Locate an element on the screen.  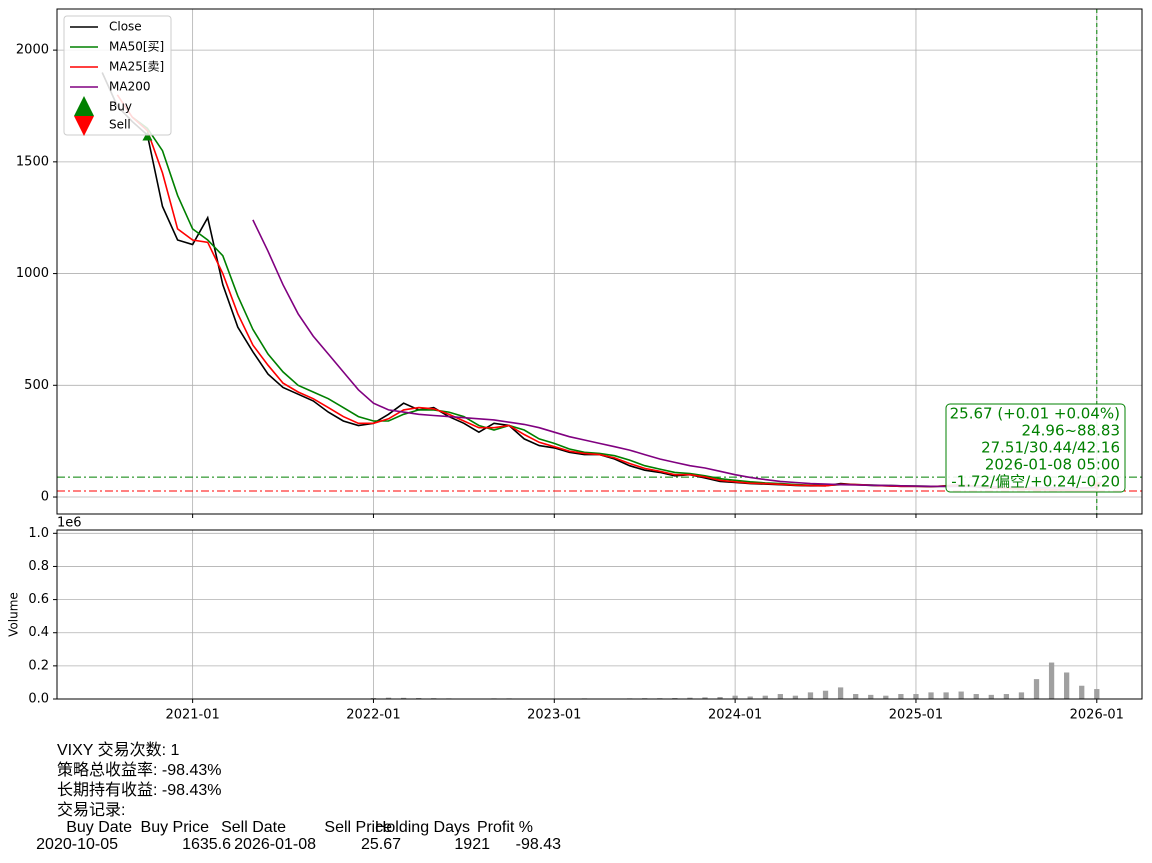
x-tick-label: 2024-01 is located at coordinates (735, 715).